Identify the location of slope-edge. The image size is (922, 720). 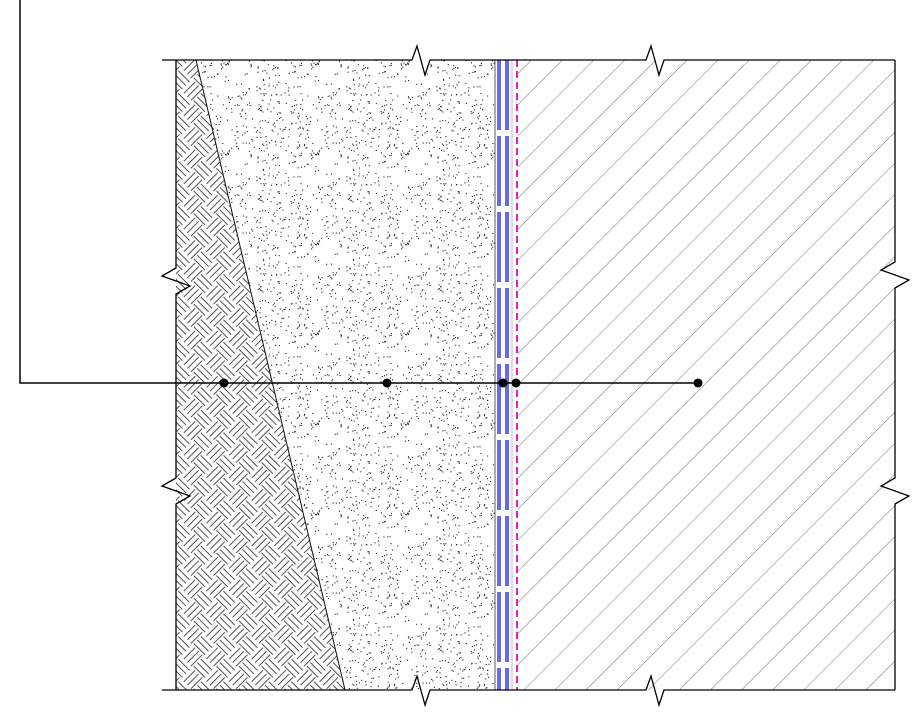
(270, 375).